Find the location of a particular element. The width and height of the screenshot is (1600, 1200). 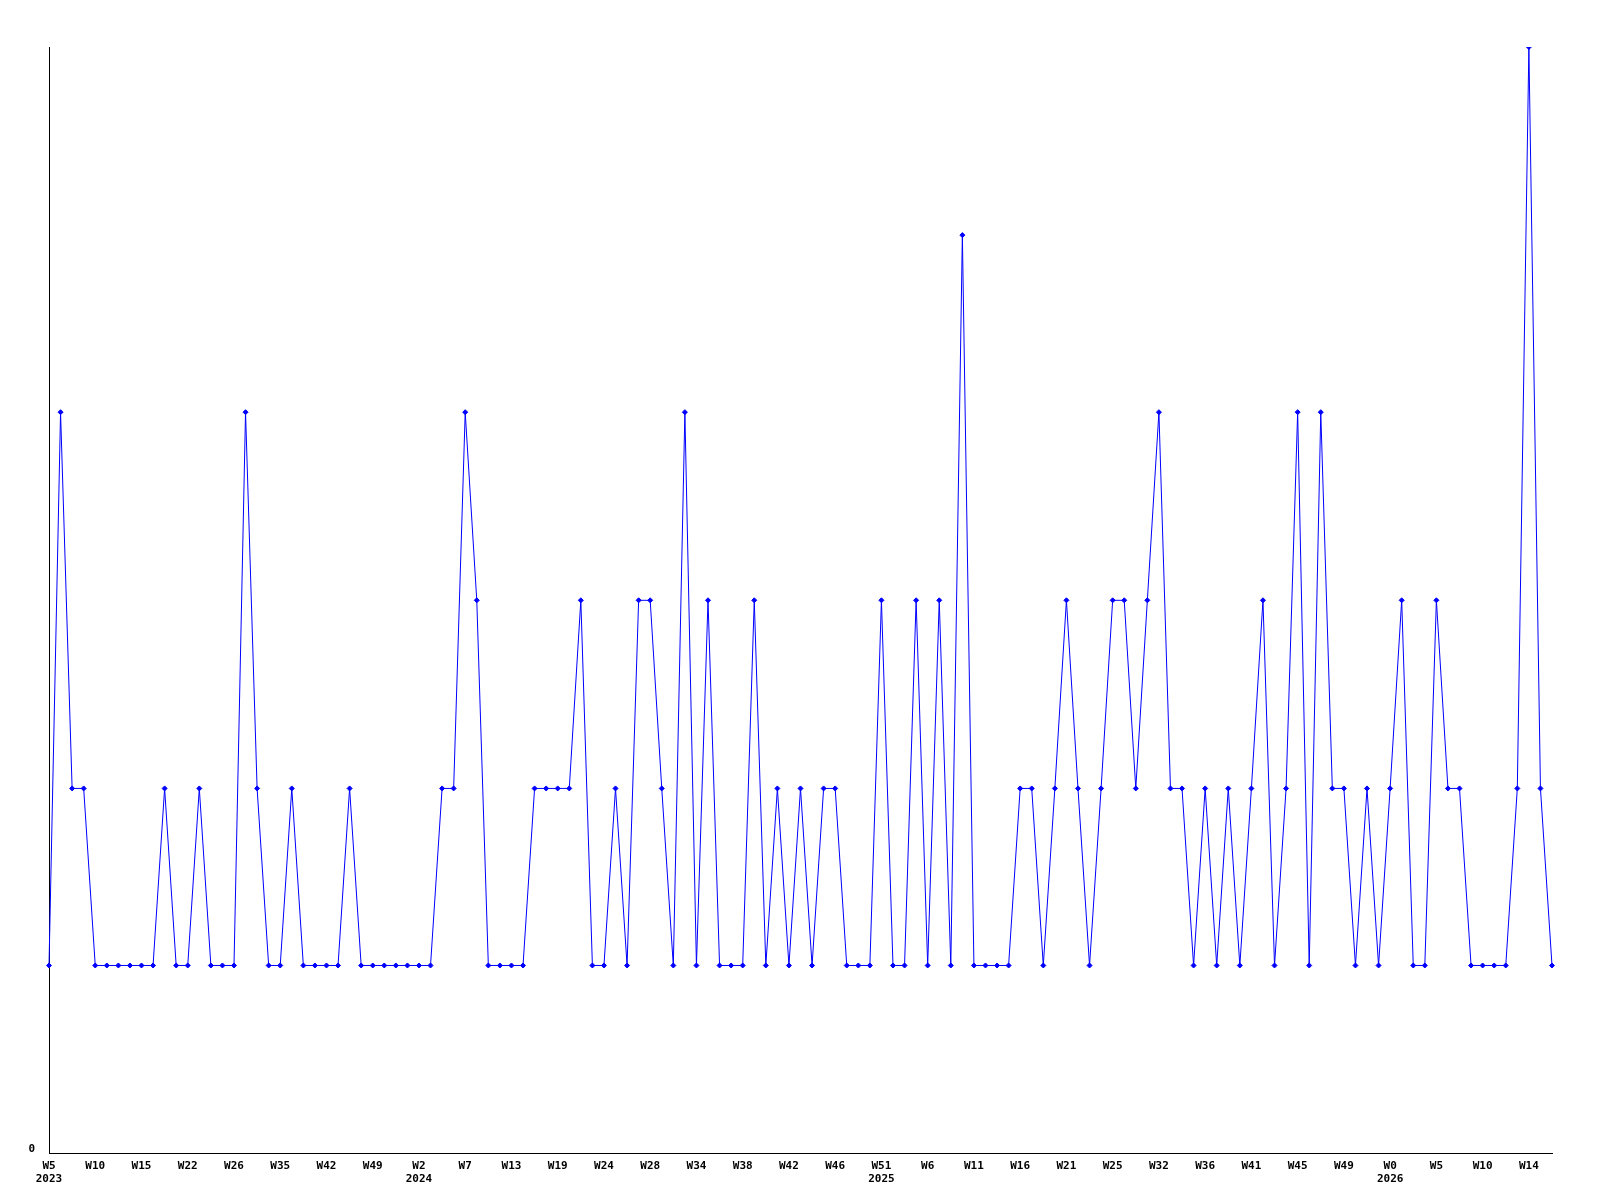

x-tick-label: W25 is located at coordinates (1112, 1166).